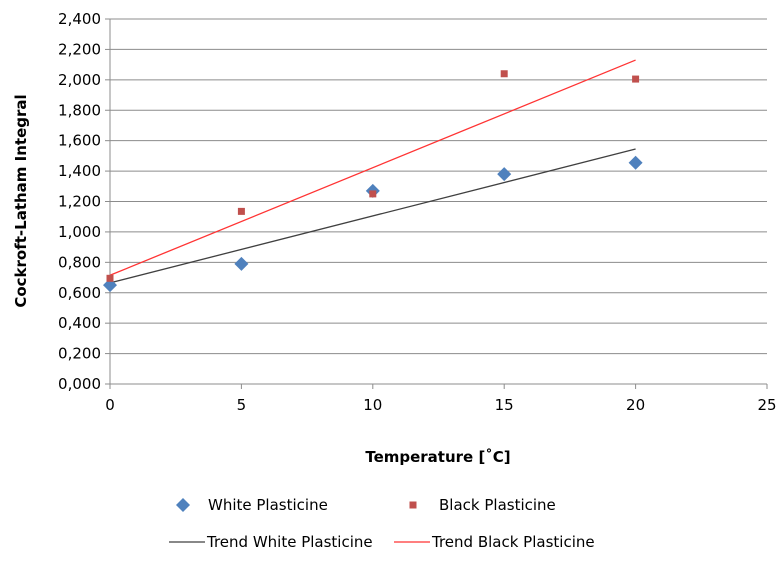  What do you see at coordinates (79, 19) in the screenshot?
I see `y-tick-label: 2,400` at bounding box center [79, 19].